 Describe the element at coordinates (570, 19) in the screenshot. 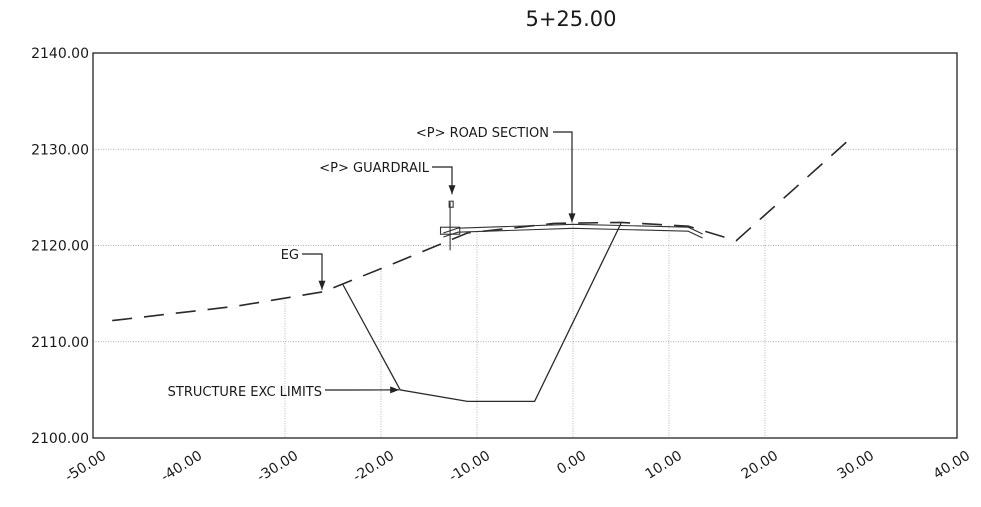

I see `chart-title: 5+25.00` at that location.